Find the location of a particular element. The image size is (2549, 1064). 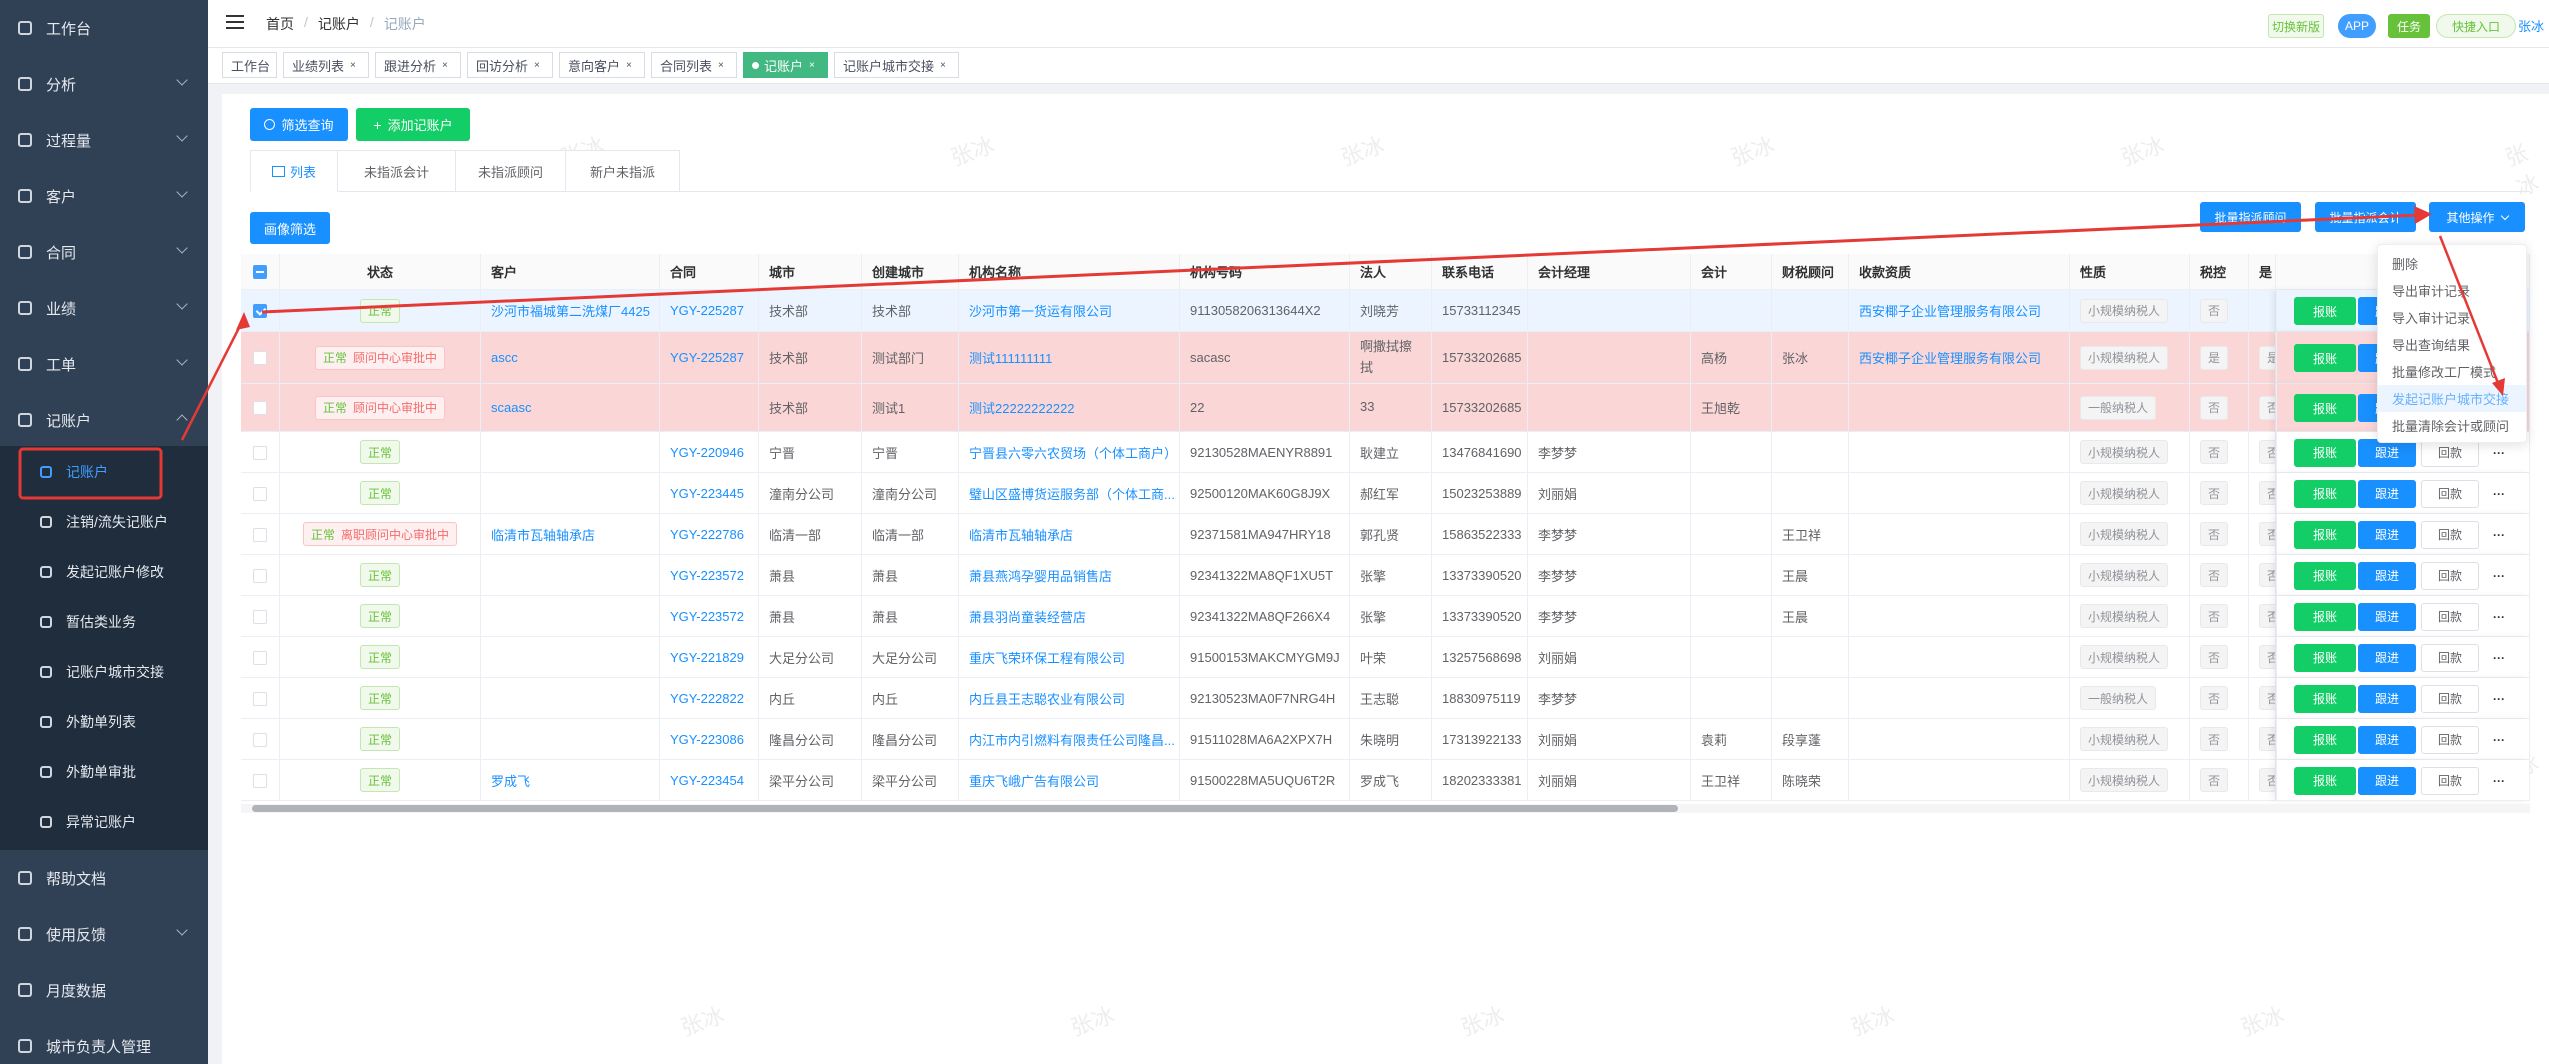

cell-text: 测试111111111 is located at coordinates (1011, 358).